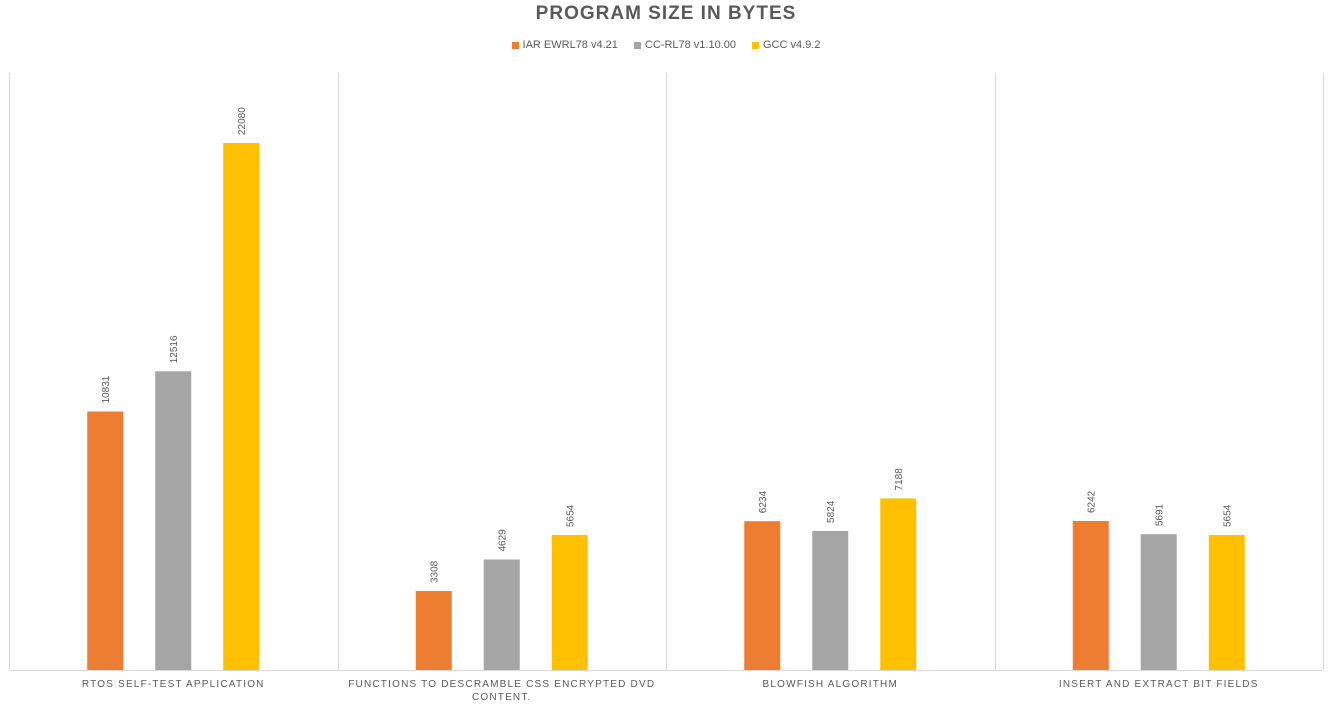  Describe the element at coordinates (106, 389) in the screenshot. I see `data-label: 10831` at that location.